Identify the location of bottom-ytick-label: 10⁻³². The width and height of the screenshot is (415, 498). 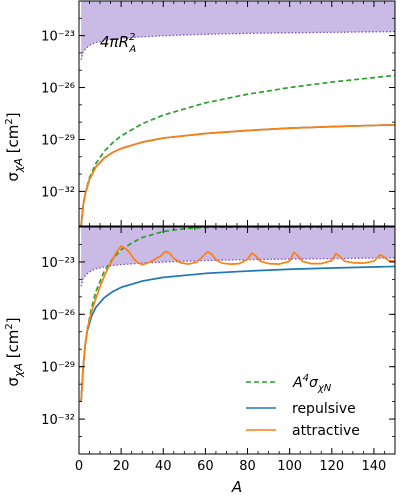
(58, 420).